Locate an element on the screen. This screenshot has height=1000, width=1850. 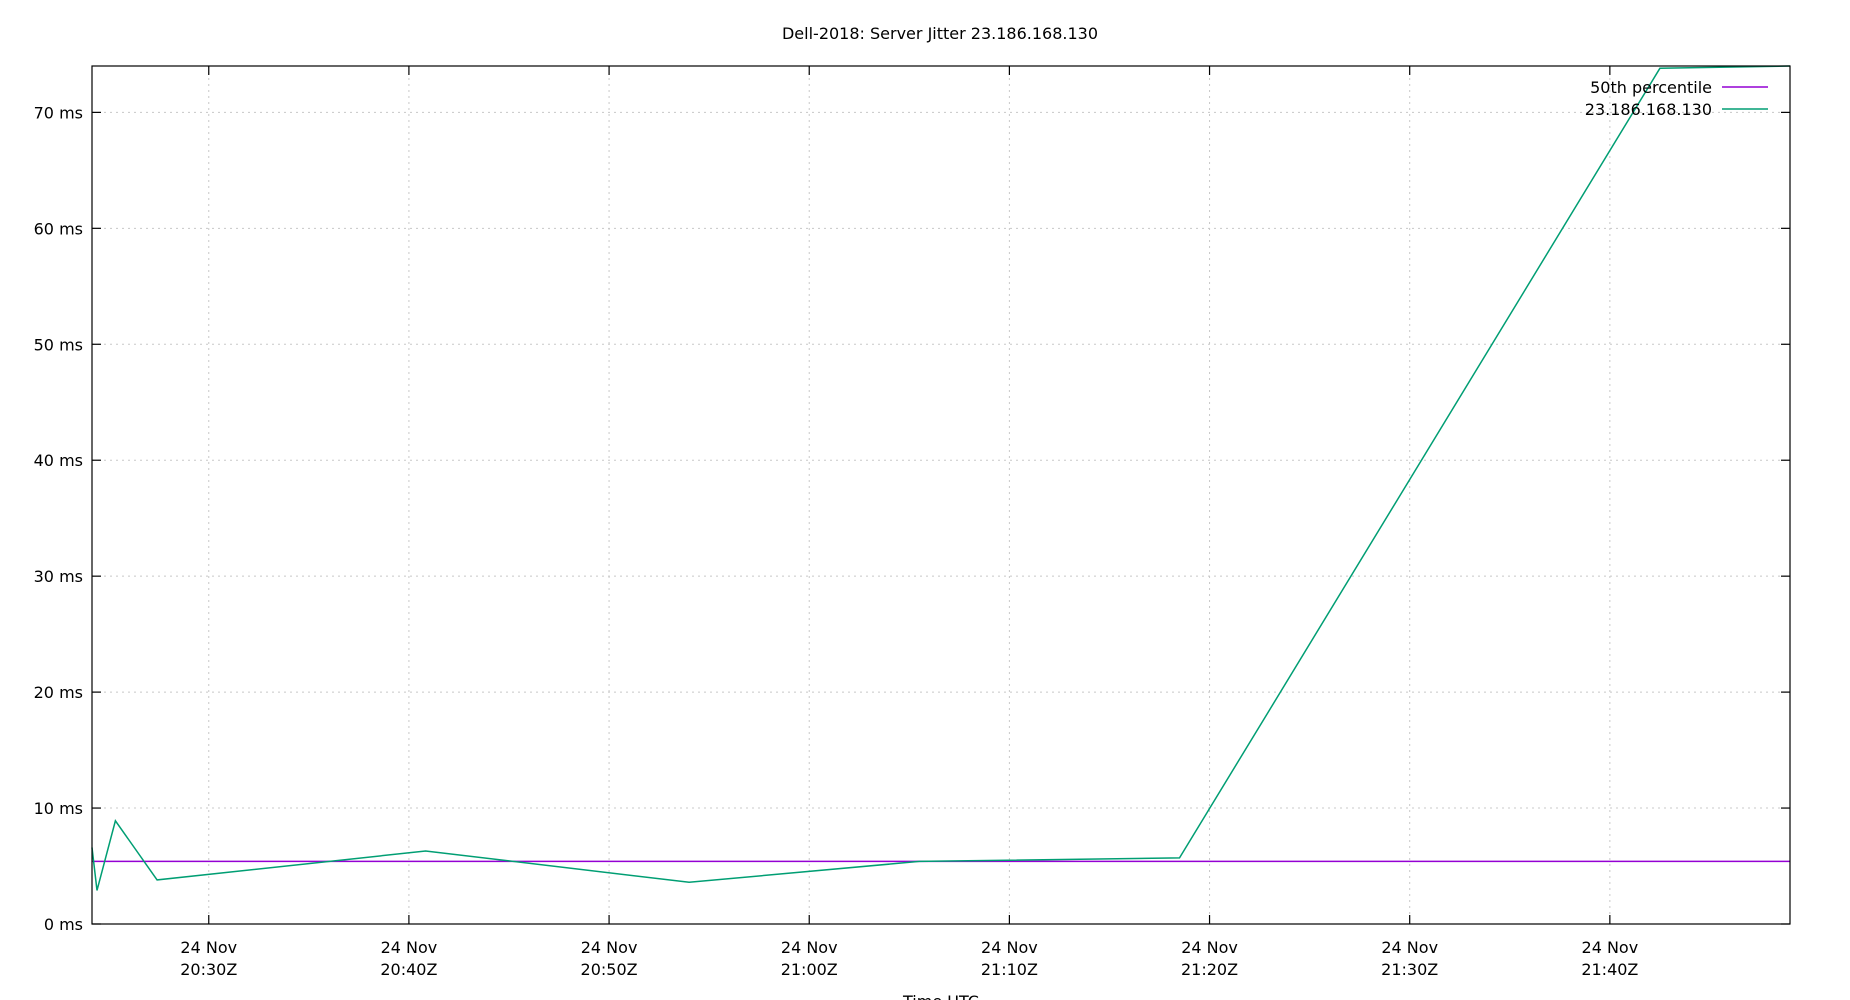
y-tick-label: 60 ms is located at coordinates (58, 228).